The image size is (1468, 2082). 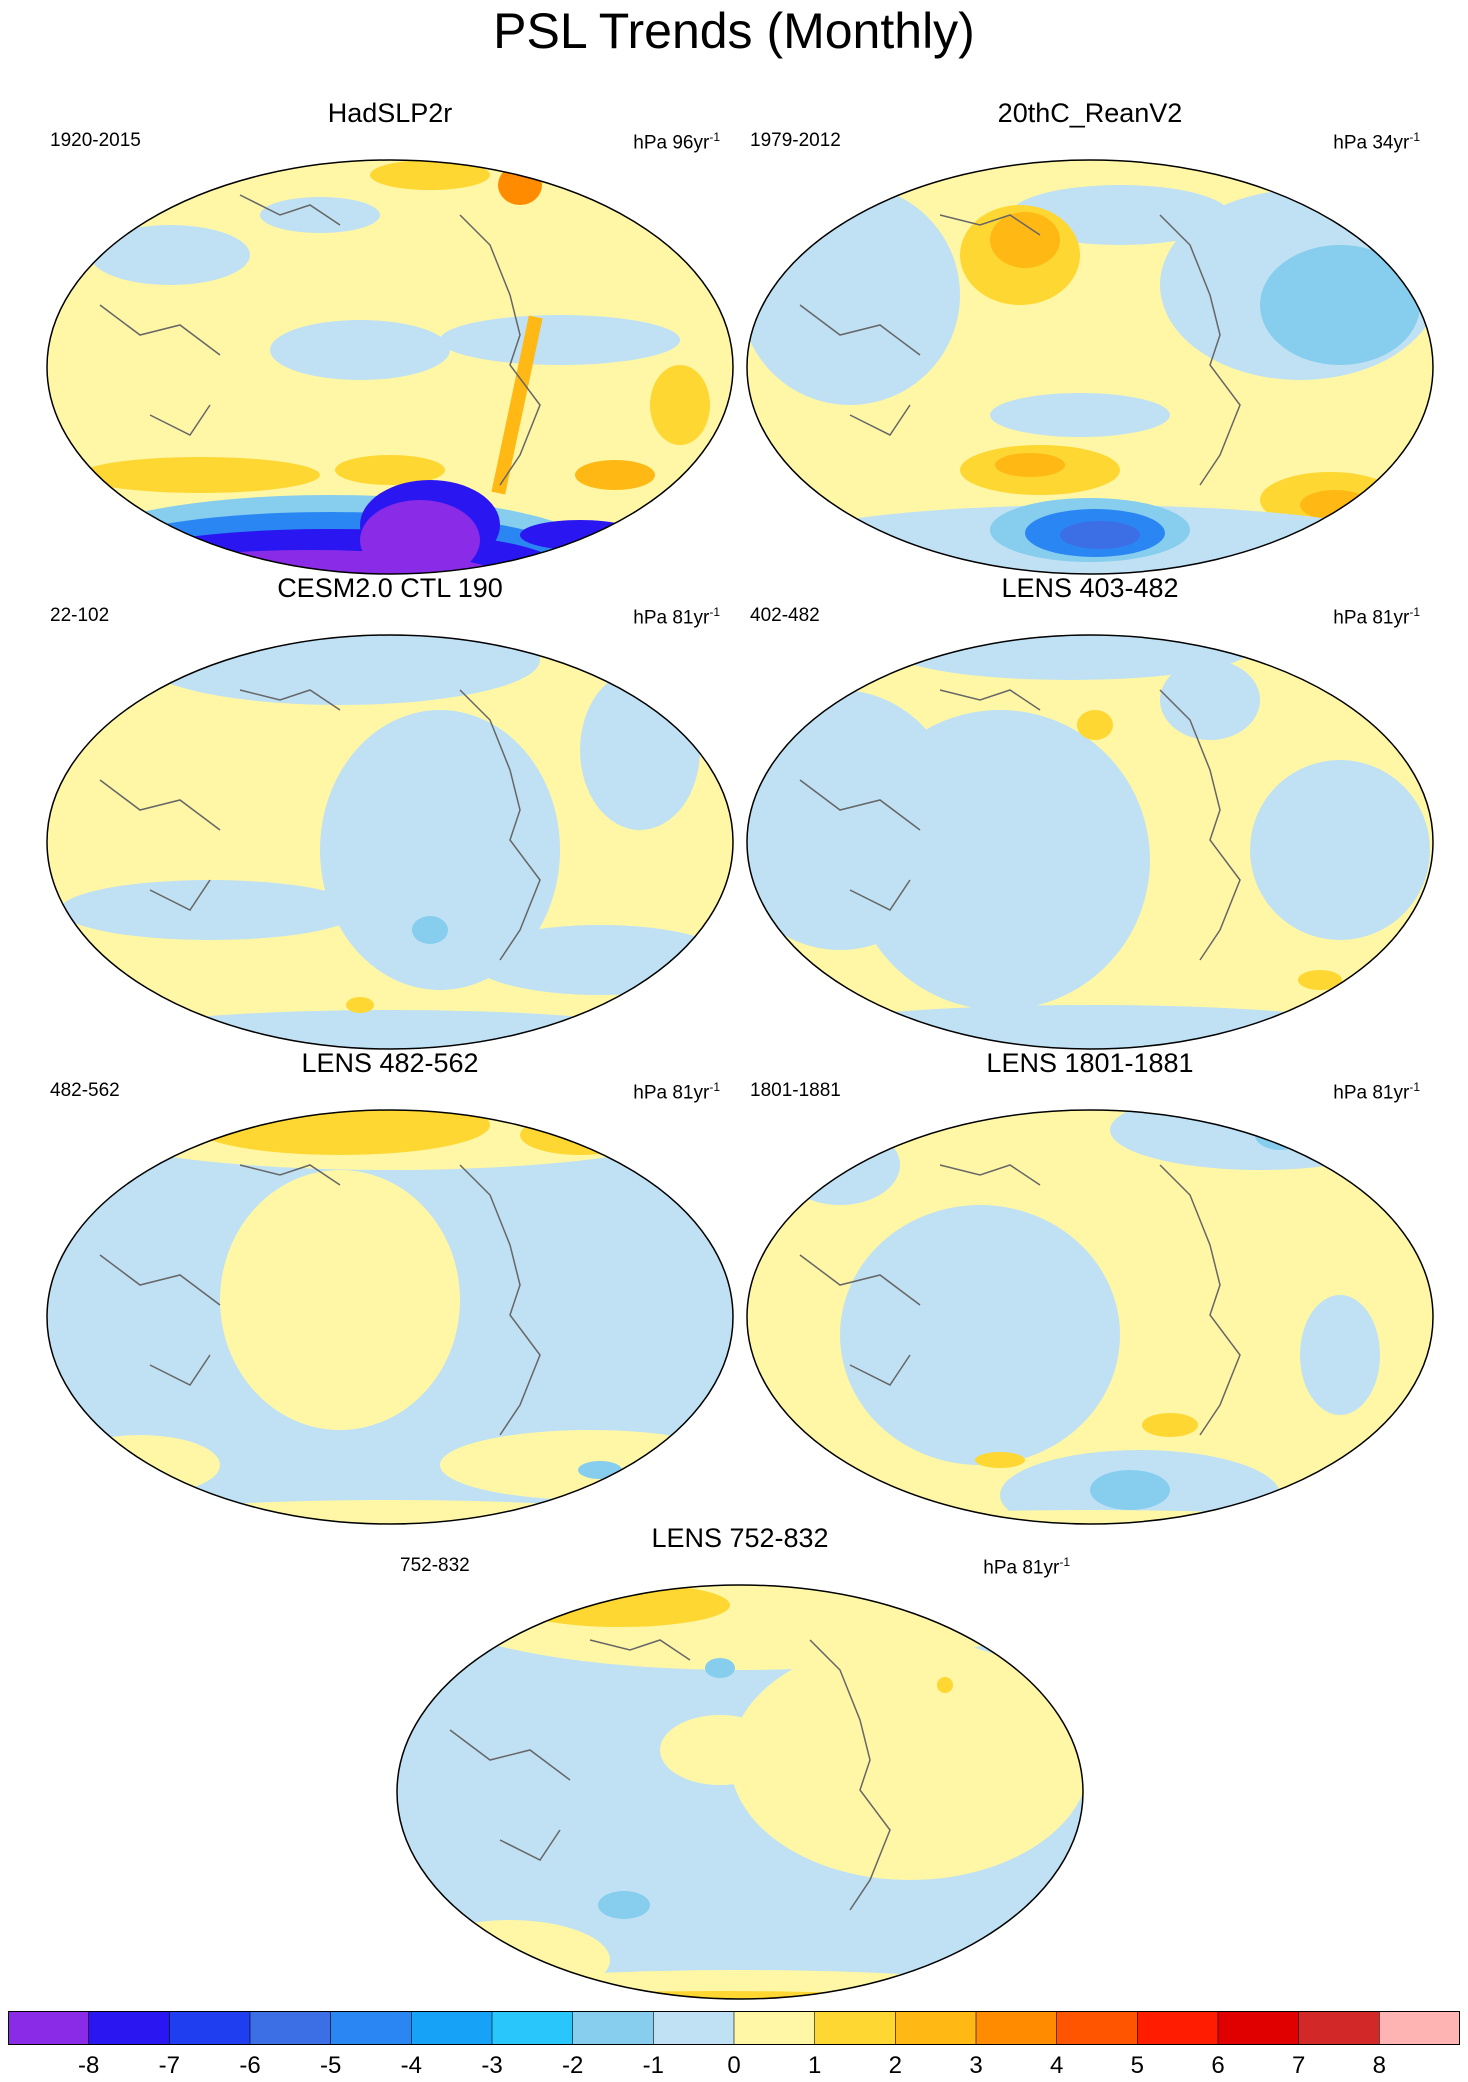 I want to click on panel-period: 482-562, so click(x=85, y=1090).